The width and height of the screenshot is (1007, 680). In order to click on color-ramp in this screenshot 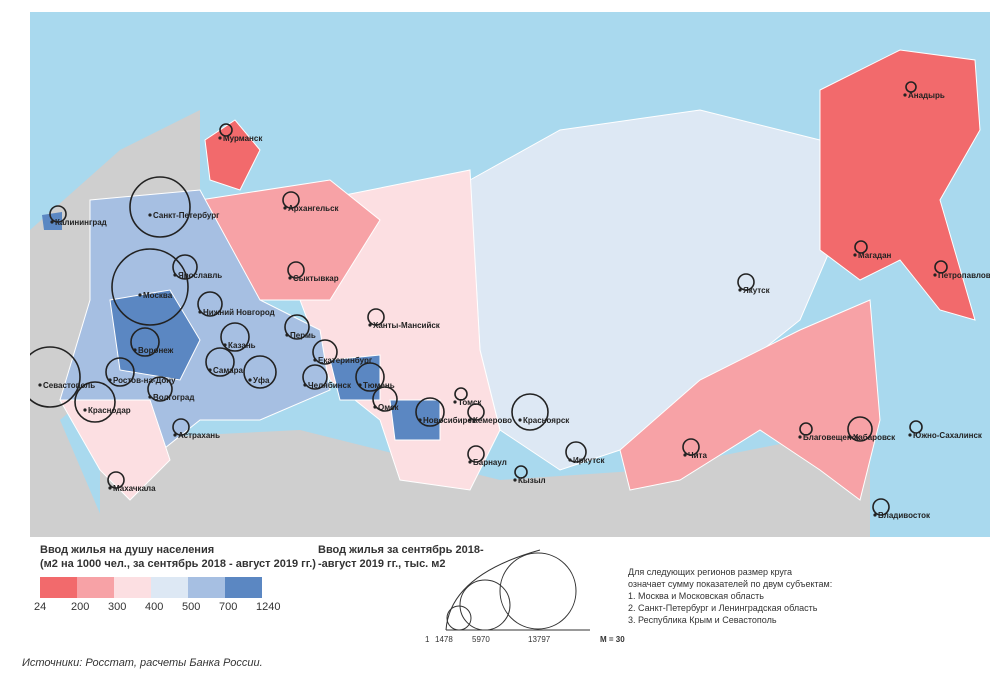, I will do `click(151, 587)`.